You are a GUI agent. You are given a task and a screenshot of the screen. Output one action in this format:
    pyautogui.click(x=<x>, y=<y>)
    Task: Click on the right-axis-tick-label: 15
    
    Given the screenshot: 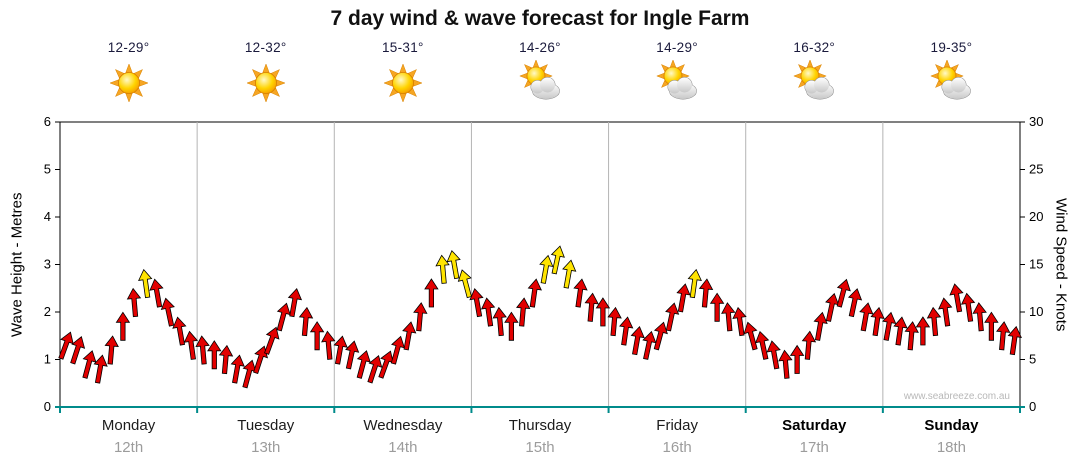 What is the action you would take?
    pyautogui.click(x=1036, y=264)
    